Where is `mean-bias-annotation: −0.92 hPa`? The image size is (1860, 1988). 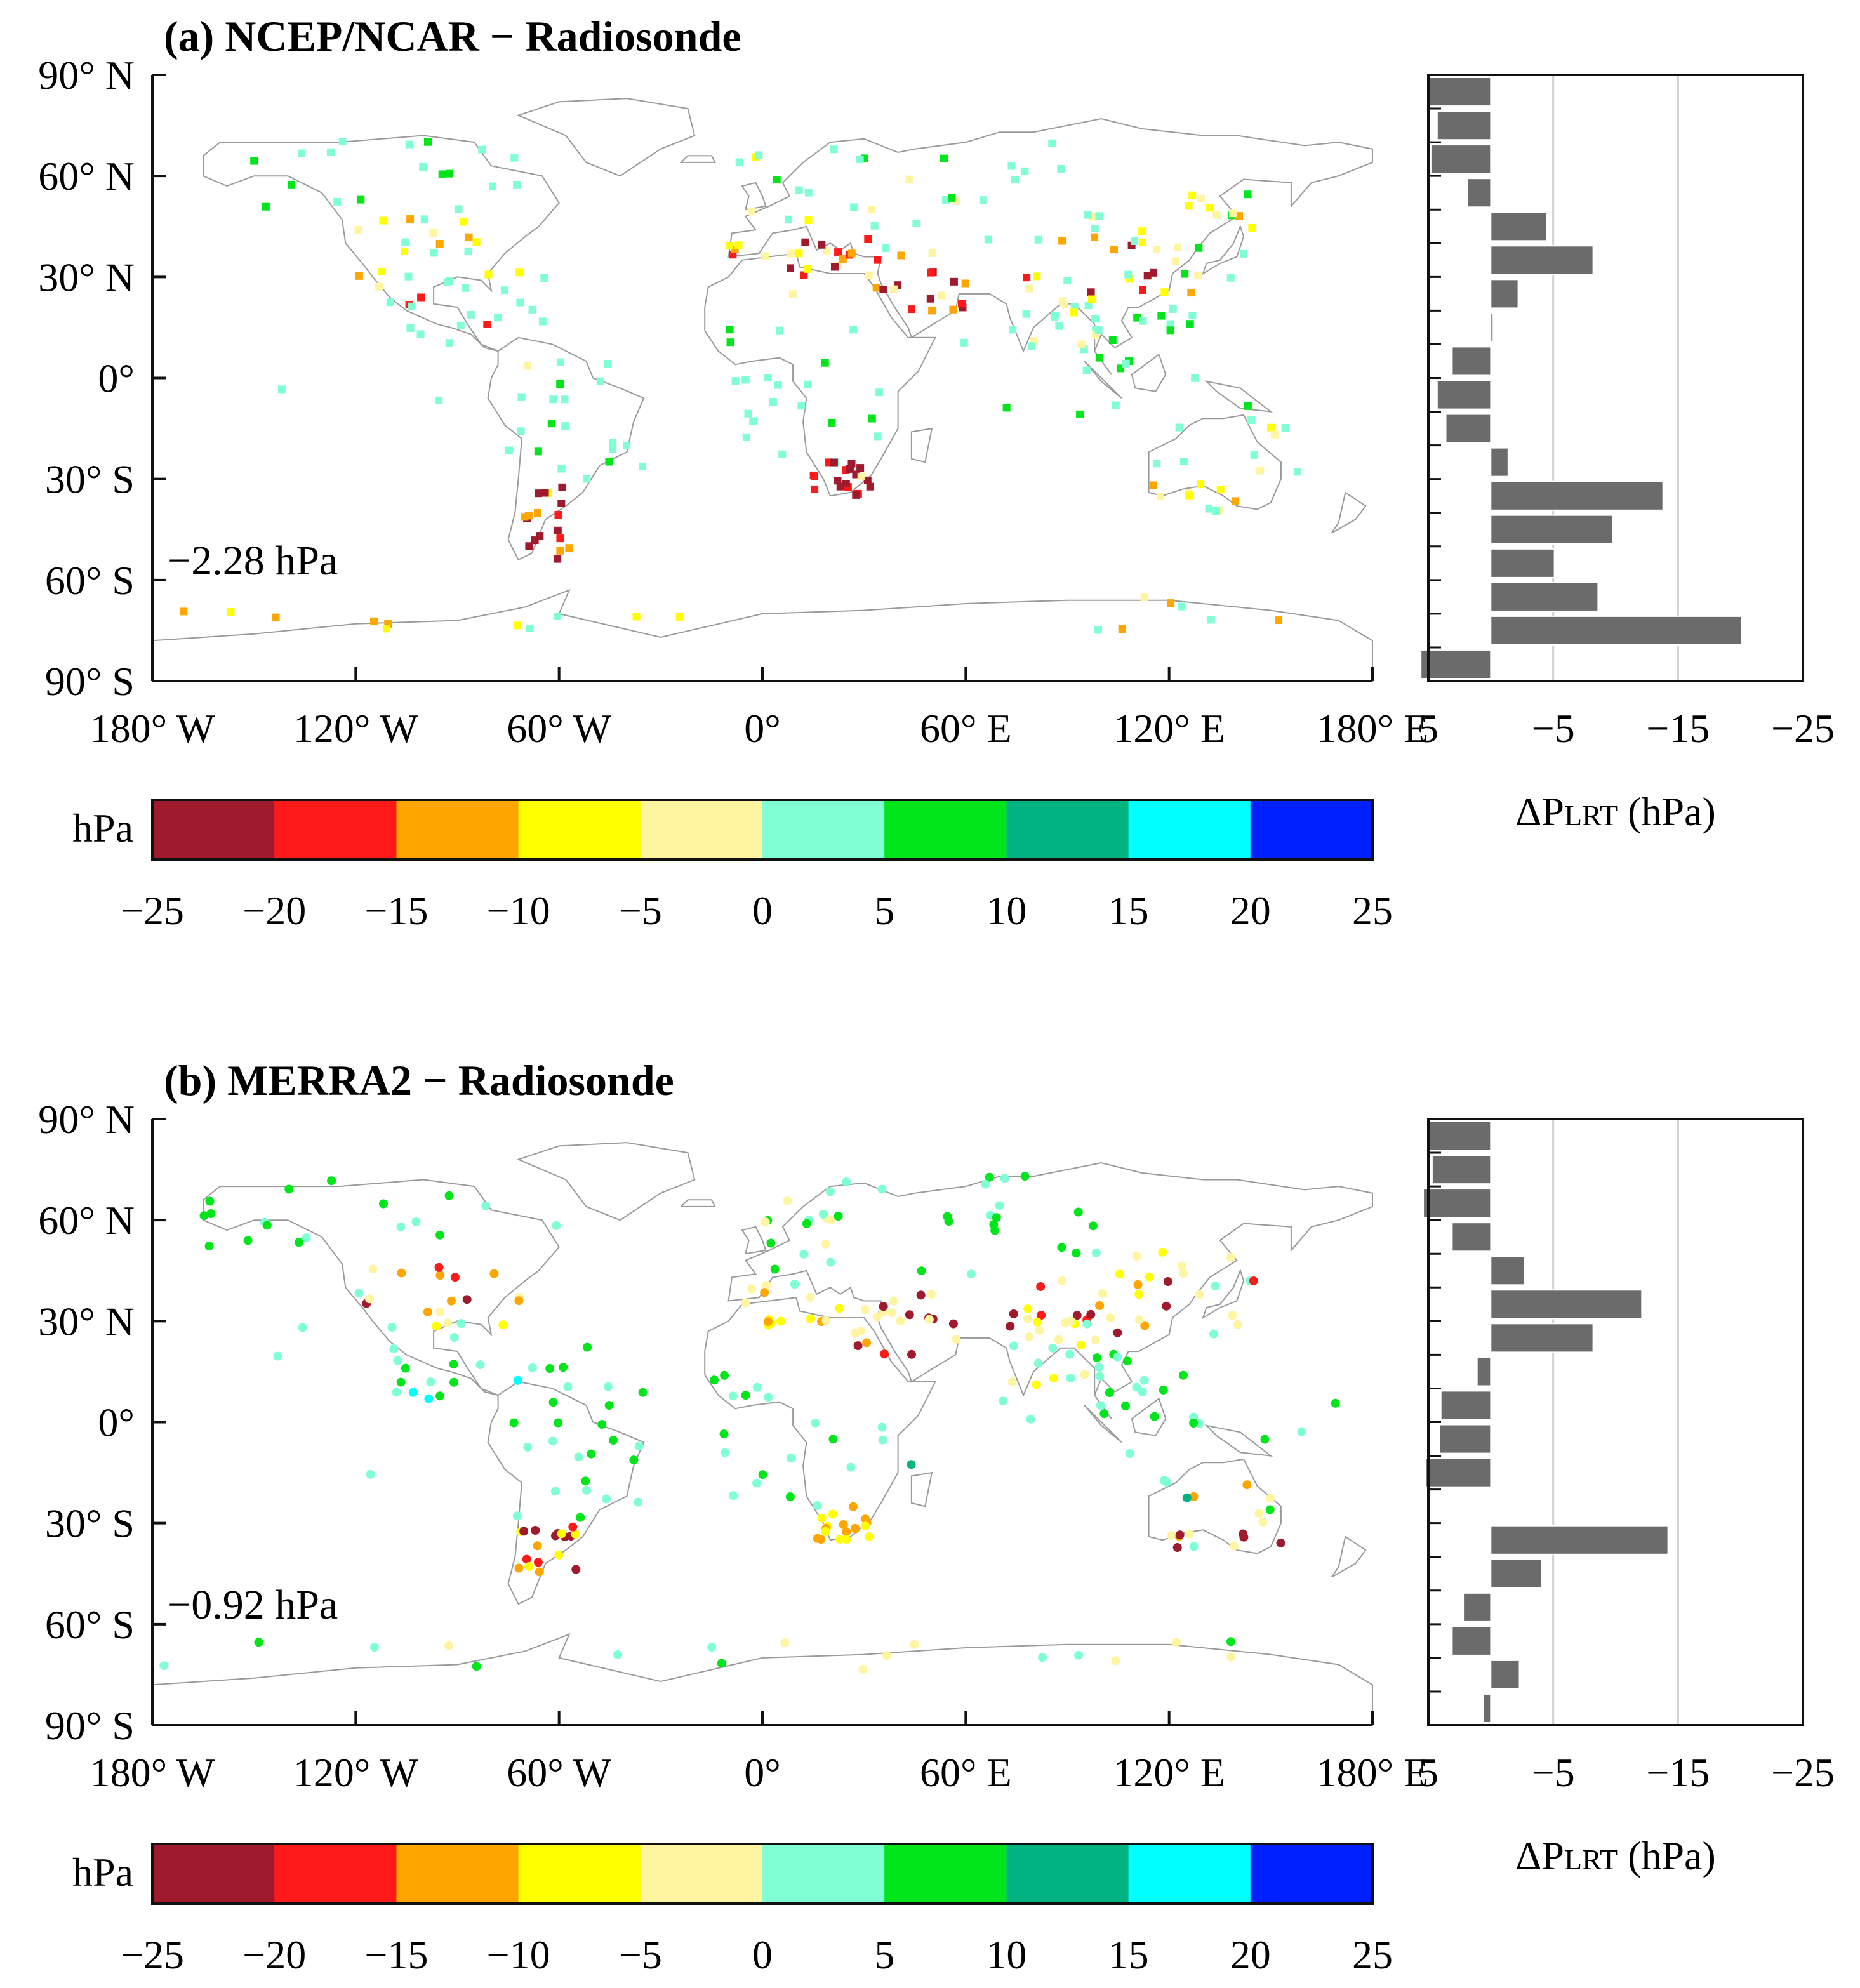
mean-bias-annotation: −0.92 hPa is located at coordinates (253, 1605).